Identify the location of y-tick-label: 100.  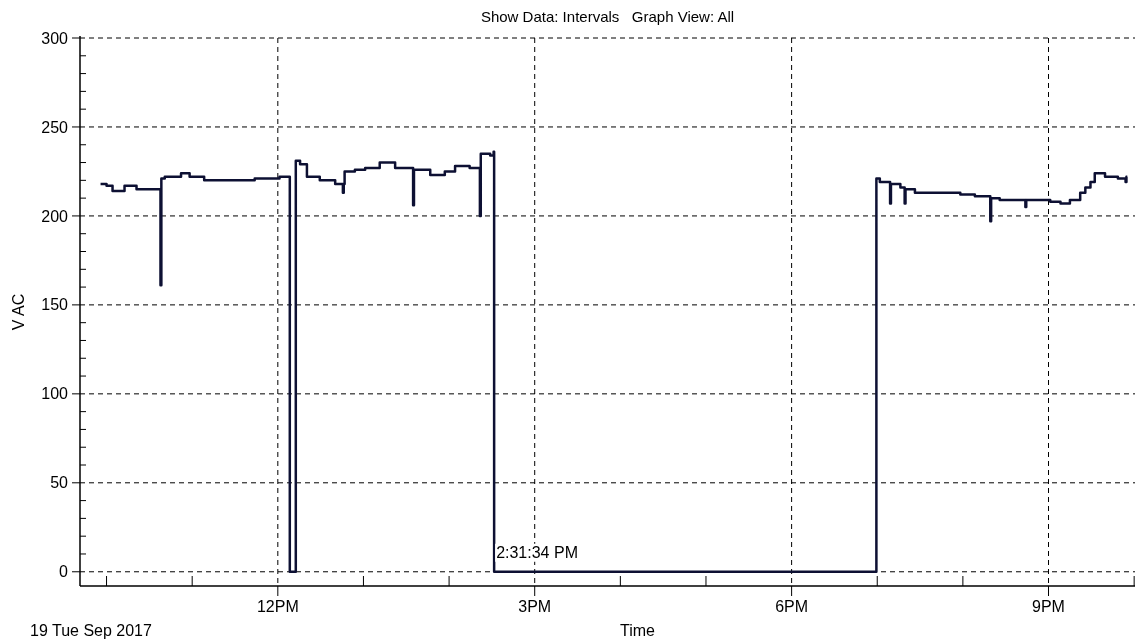
(55, 394).